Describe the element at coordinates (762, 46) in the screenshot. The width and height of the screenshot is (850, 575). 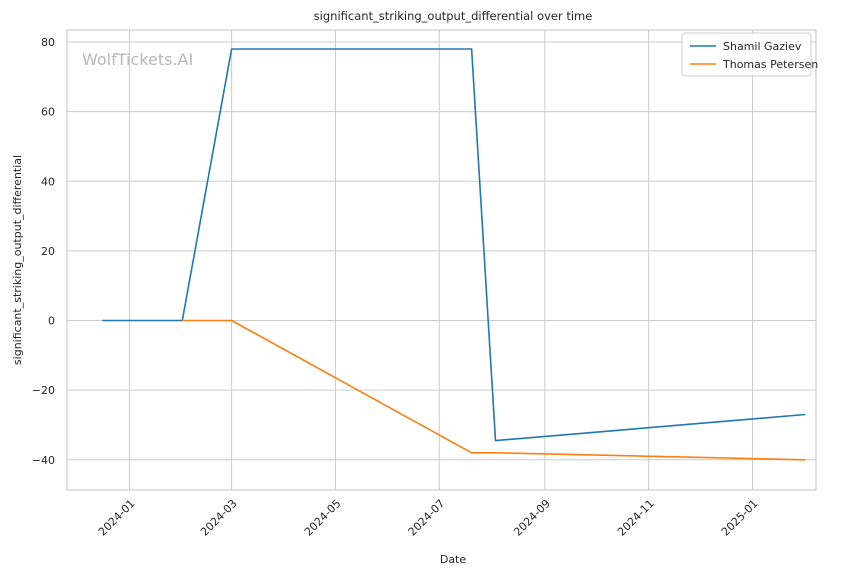
I see `legend-label: Shamil Gaziev` at that location.